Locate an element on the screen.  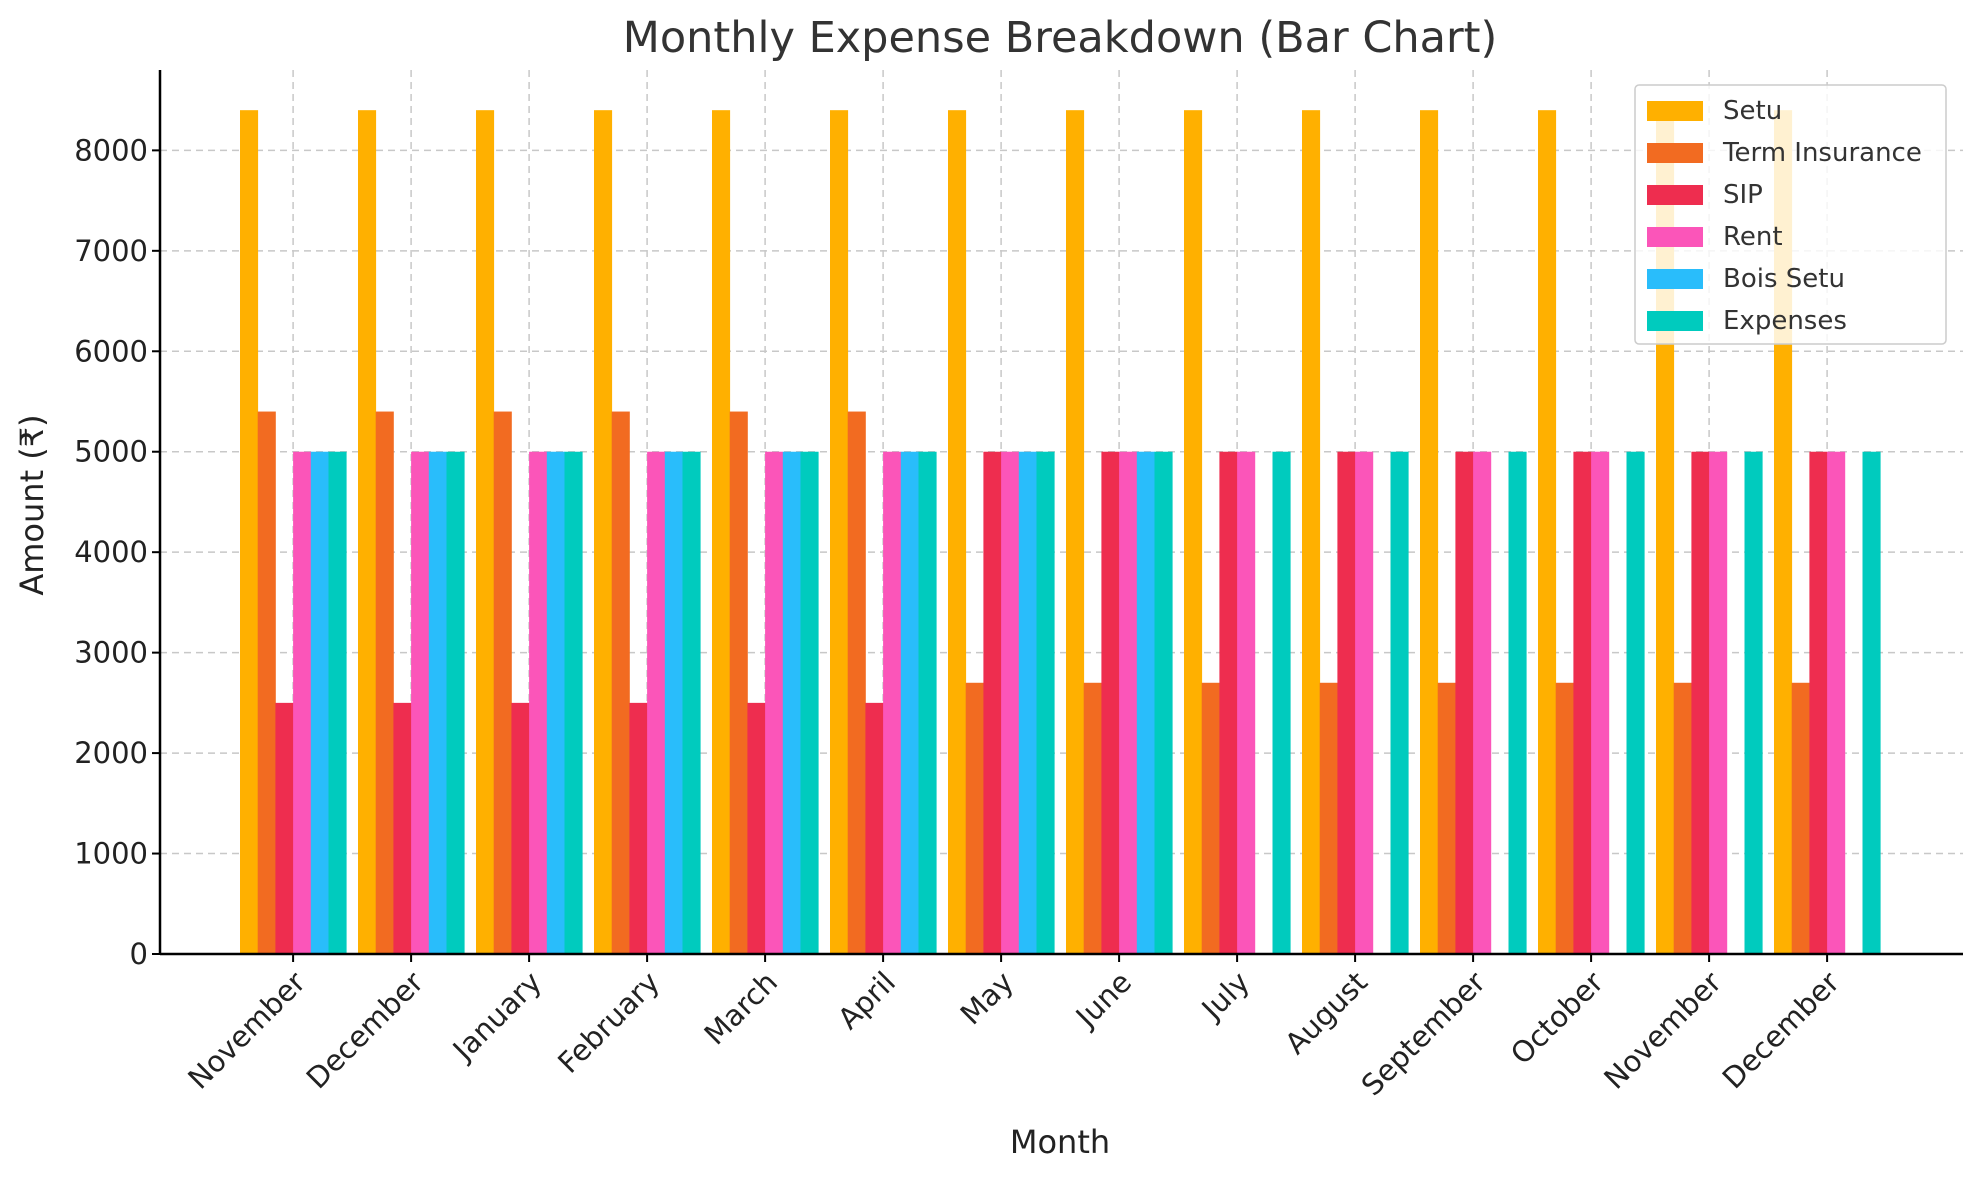
x-tick-label: January is located at coordinates (496, 1016).